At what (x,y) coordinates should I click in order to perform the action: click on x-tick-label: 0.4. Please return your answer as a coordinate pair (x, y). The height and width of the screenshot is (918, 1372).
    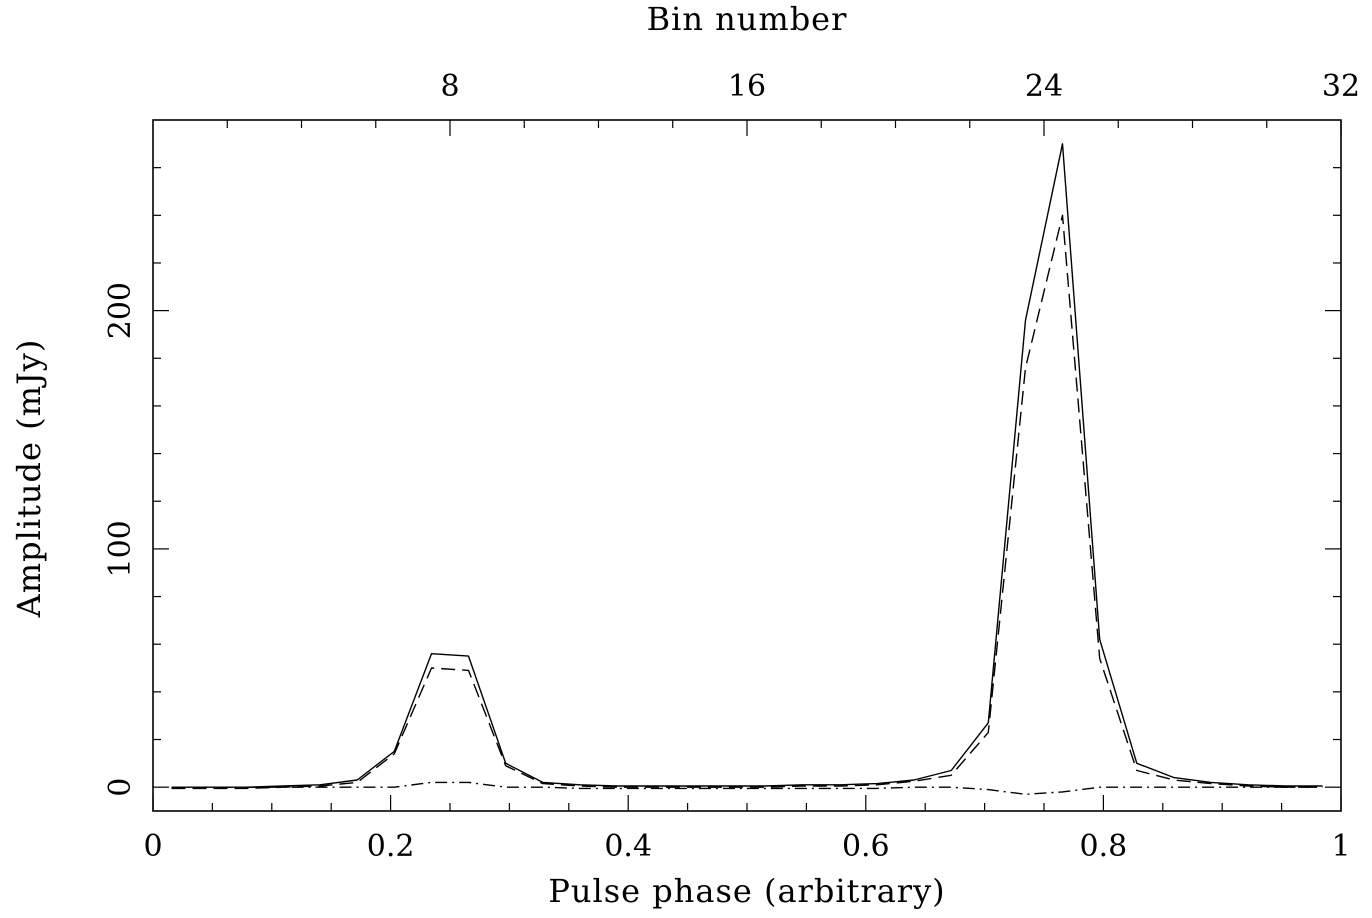
    Looking at the image, I should click on (628, 846).